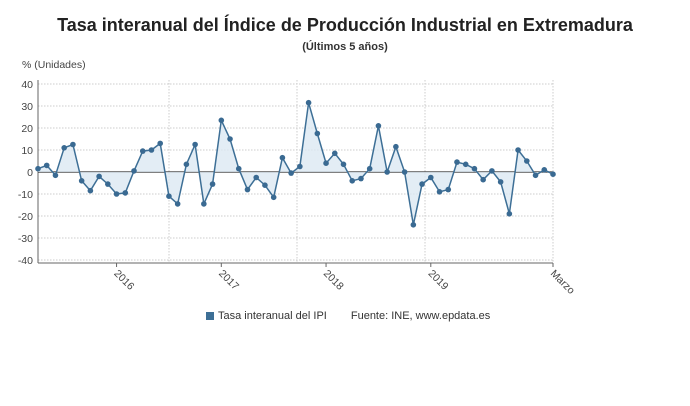 The height and width of the screenshot is (406, 690). I want to click on y-tick-label: 30, so click(27, 107).